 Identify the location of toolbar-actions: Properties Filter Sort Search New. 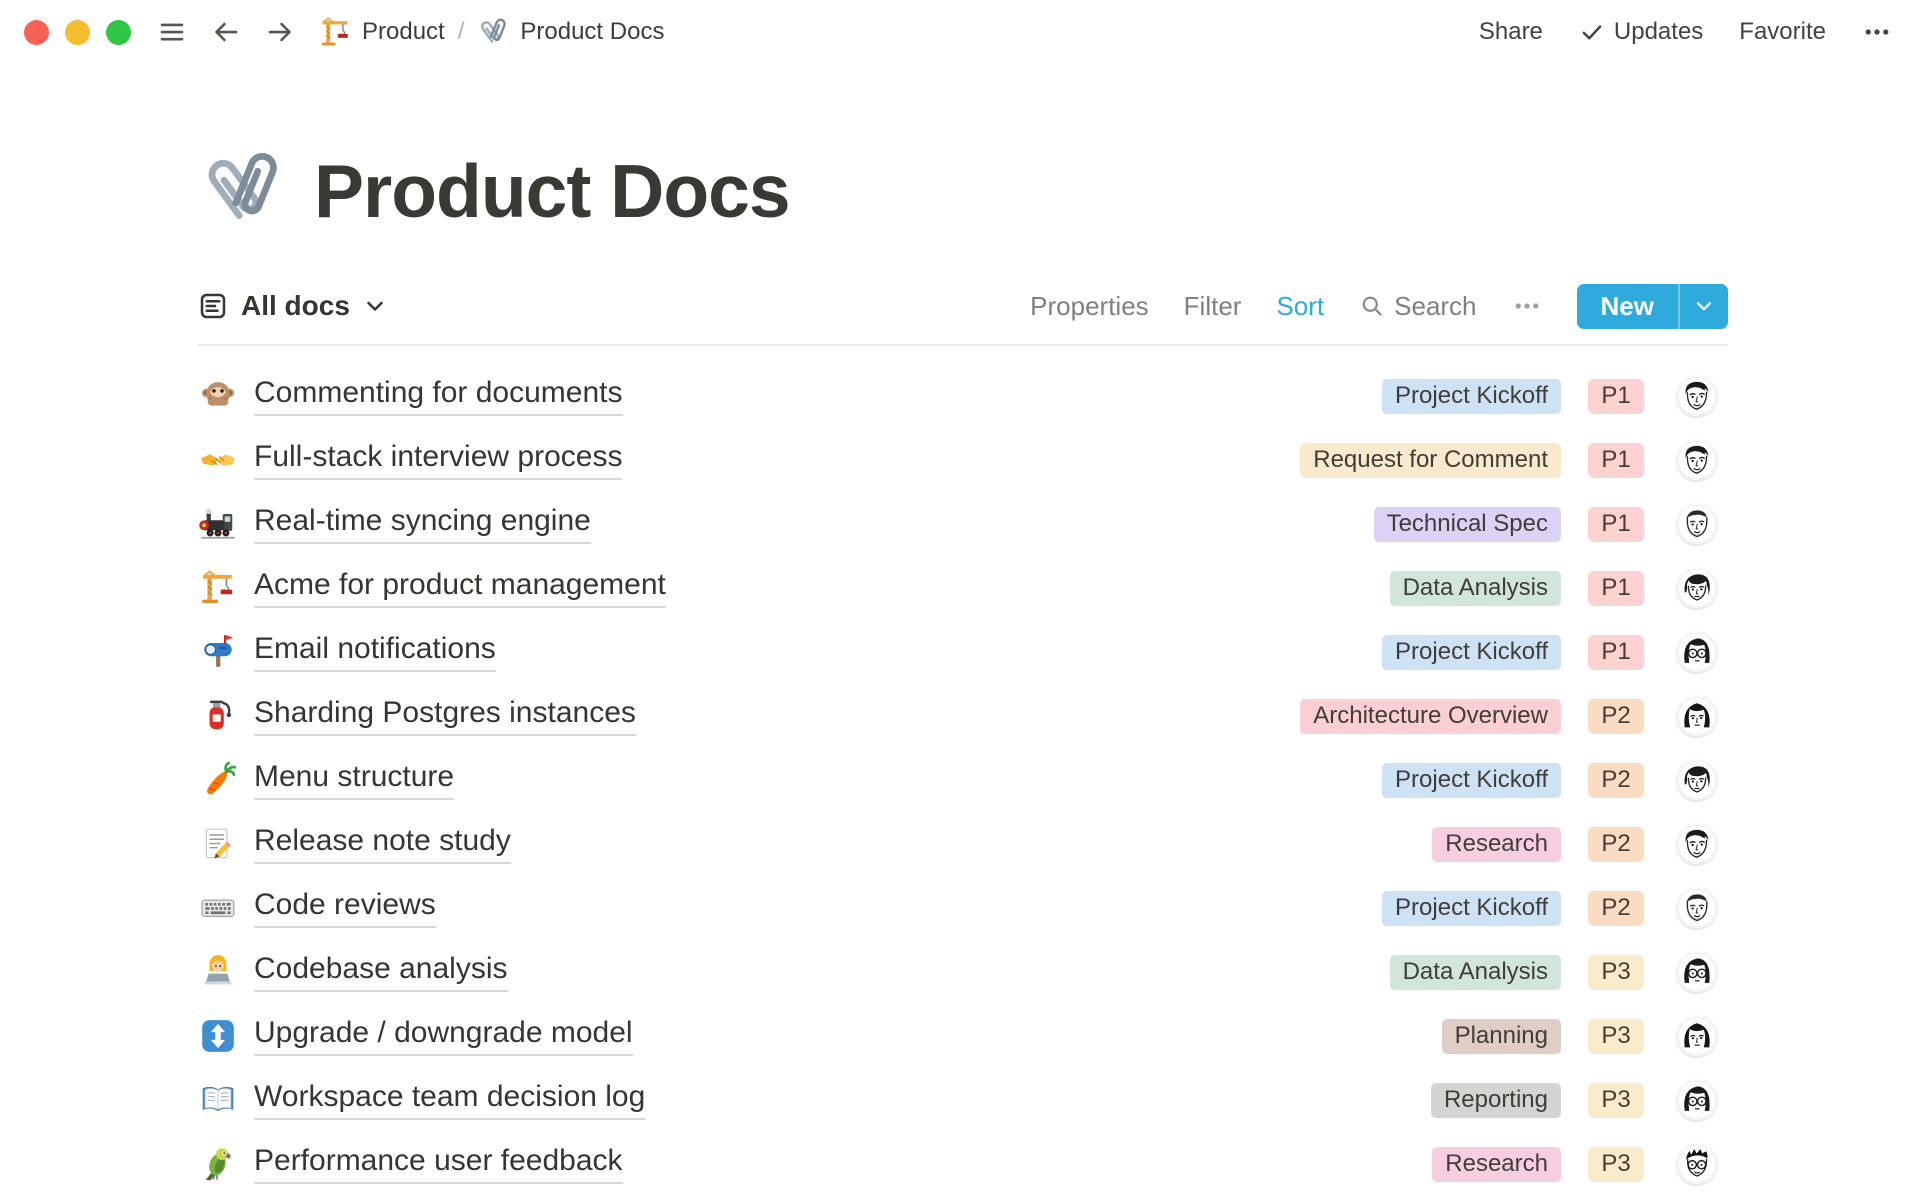
(1379, 306).